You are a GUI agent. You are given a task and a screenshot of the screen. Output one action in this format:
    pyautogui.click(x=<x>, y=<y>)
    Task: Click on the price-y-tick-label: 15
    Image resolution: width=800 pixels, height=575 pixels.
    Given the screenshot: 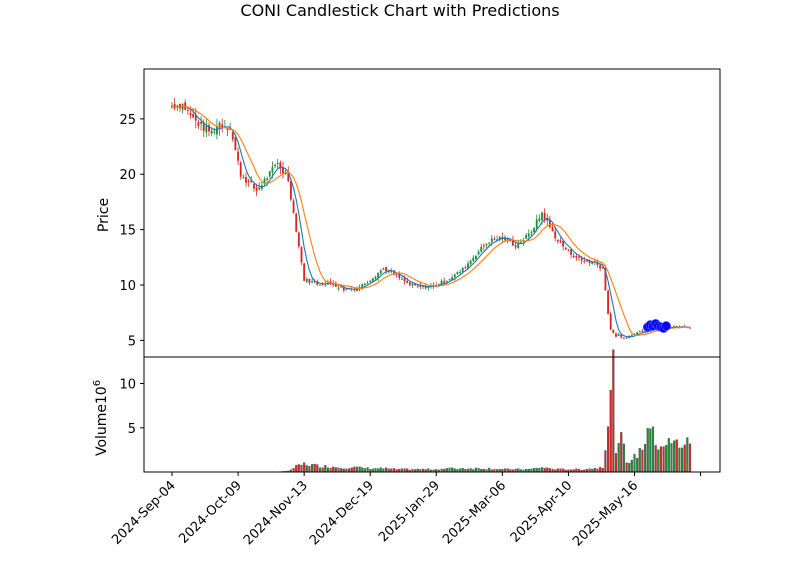 What is the action you would take?
    pyautogui.click(x=127, y=231)
    